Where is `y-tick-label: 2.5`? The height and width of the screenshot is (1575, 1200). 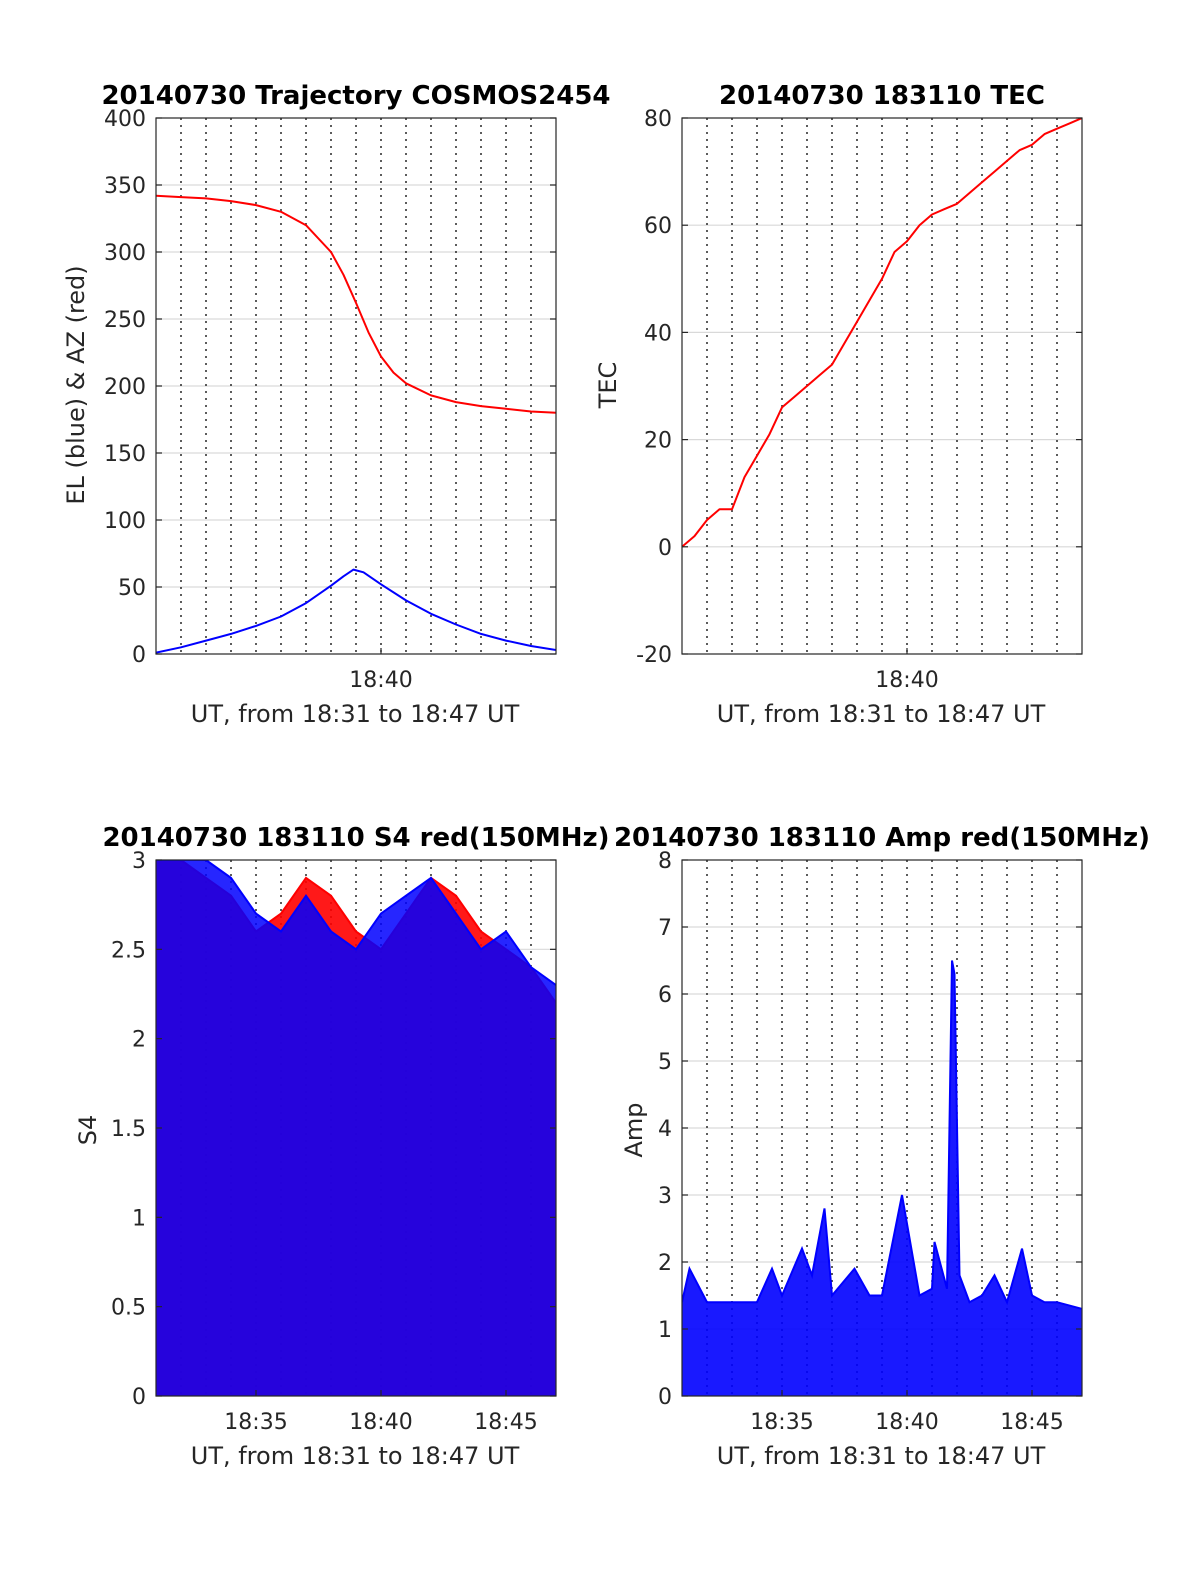 y-tick-label: 2.5 is located at coordinates (128, 950).